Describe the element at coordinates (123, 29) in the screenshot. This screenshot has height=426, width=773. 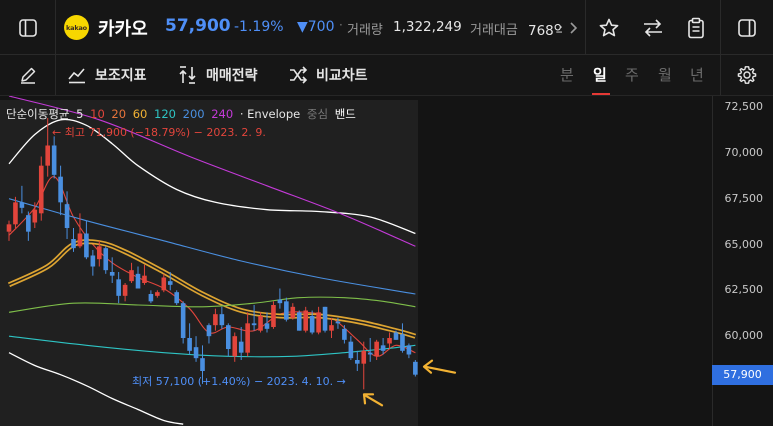
I see `stock-name: 카카오` at that location.